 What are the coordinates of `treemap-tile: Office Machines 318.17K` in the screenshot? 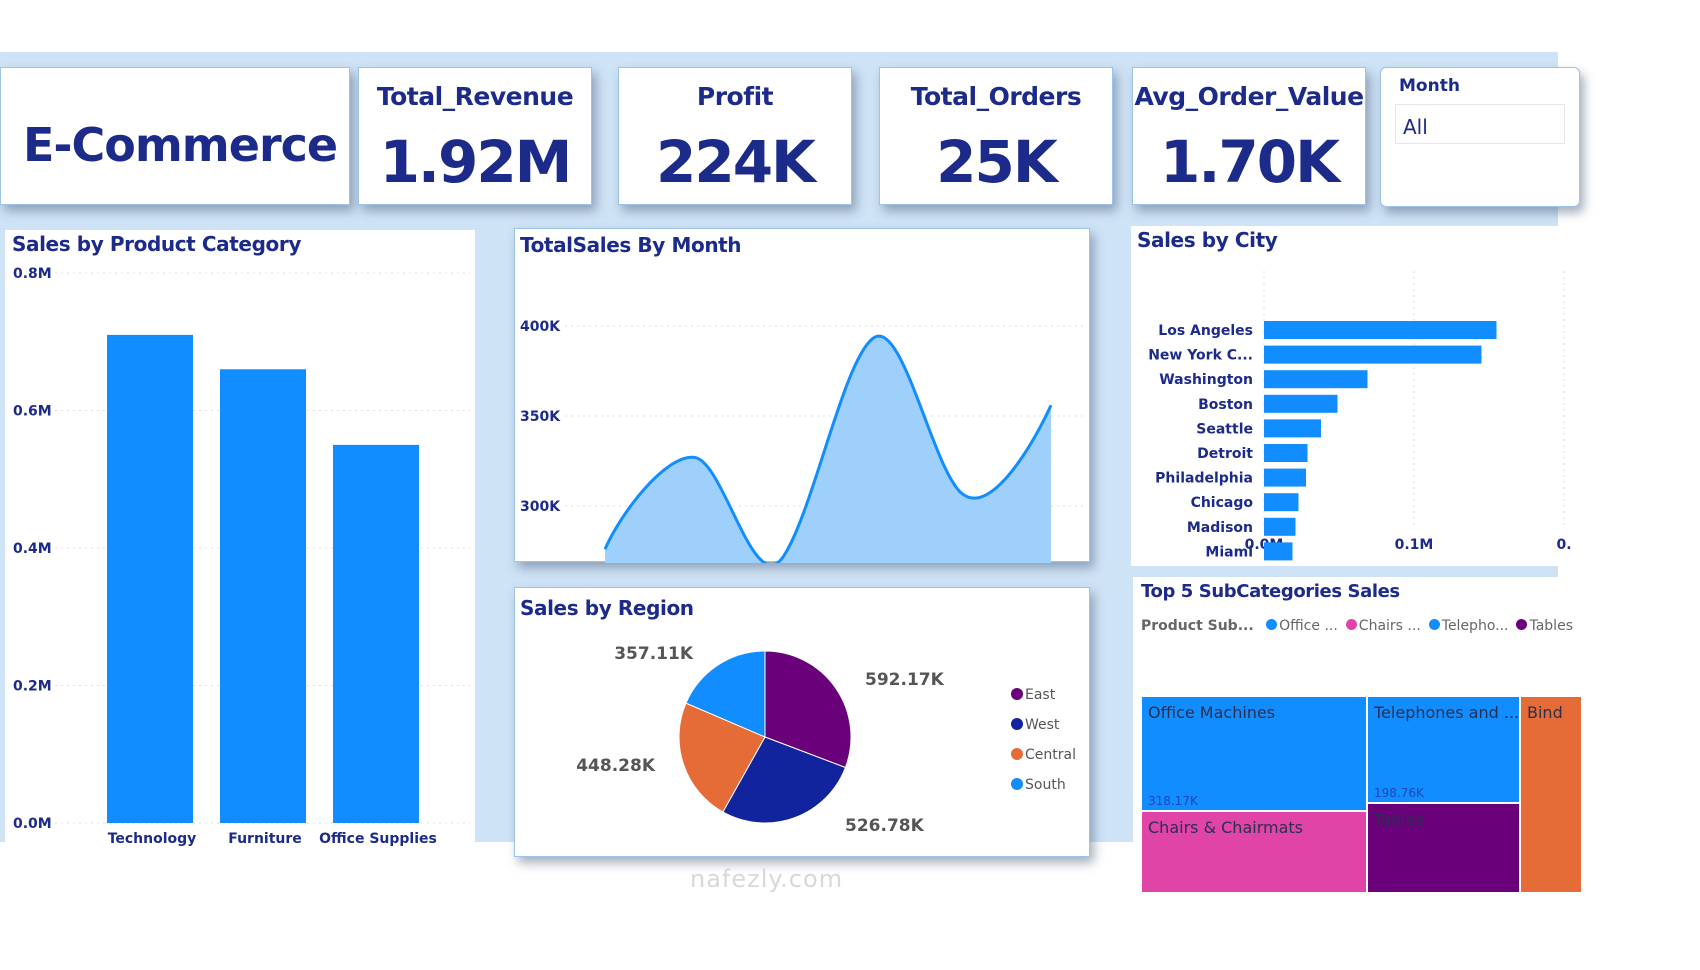 It's located at (1254, 753).